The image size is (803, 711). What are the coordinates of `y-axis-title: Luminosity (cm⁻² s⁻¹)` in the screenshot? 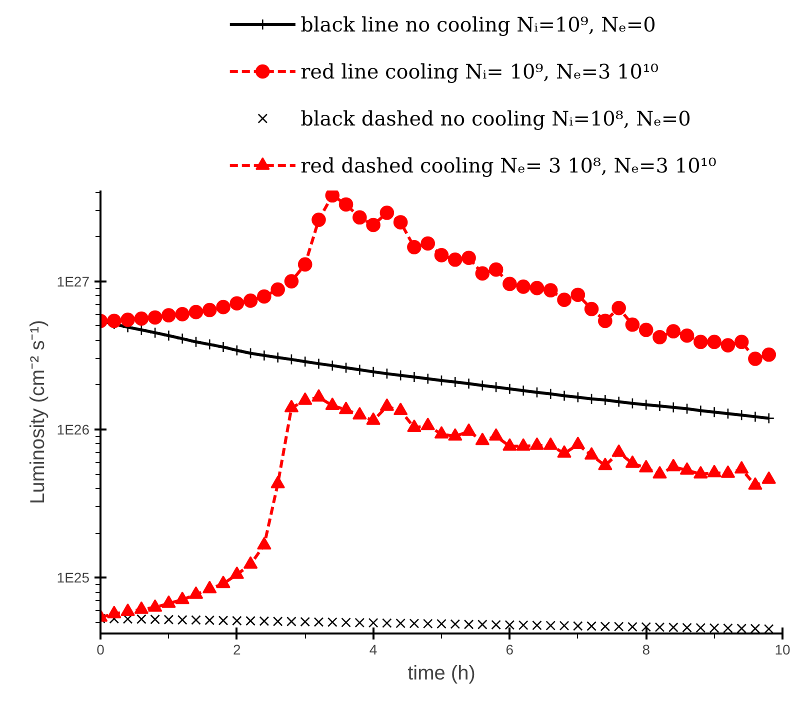 It's located at (37, 412).